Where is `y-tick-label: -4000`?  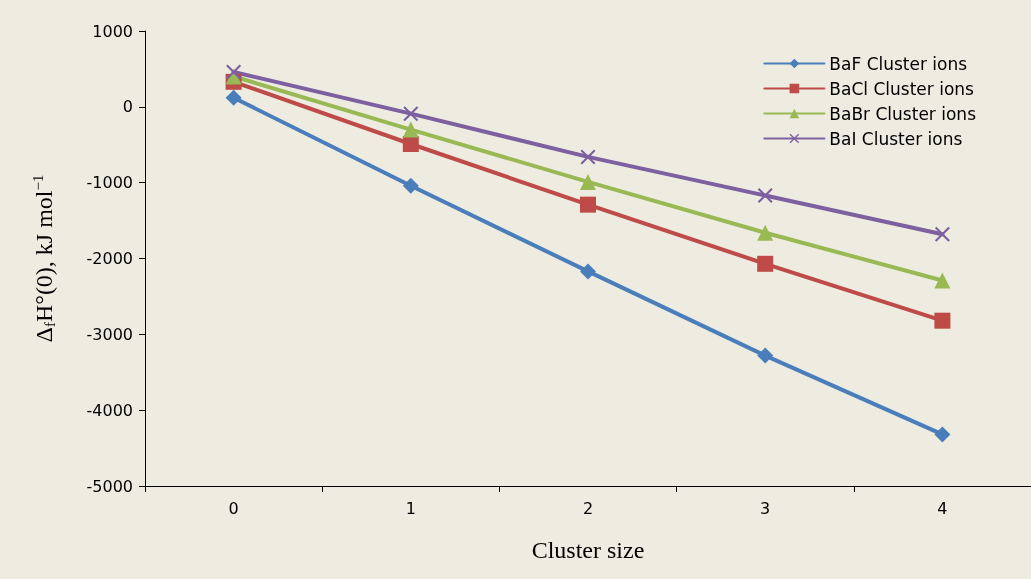
y-tick-label: -4000 is located at coordinates (109, 410).